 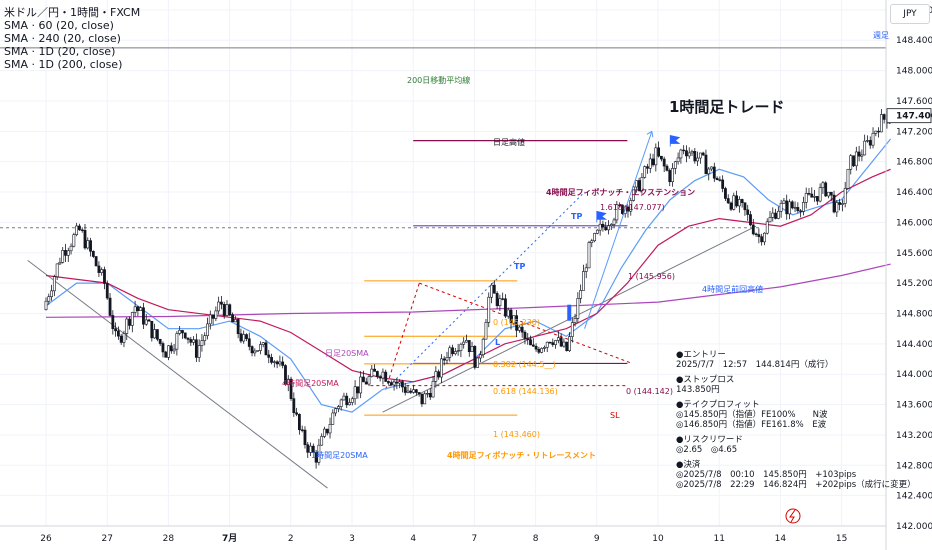 What do you see at coordinates (62, 38) in the screenshot?
I see `legend-sma-240: SMA · 240 (20, close)` at bounding box center [62, 38].